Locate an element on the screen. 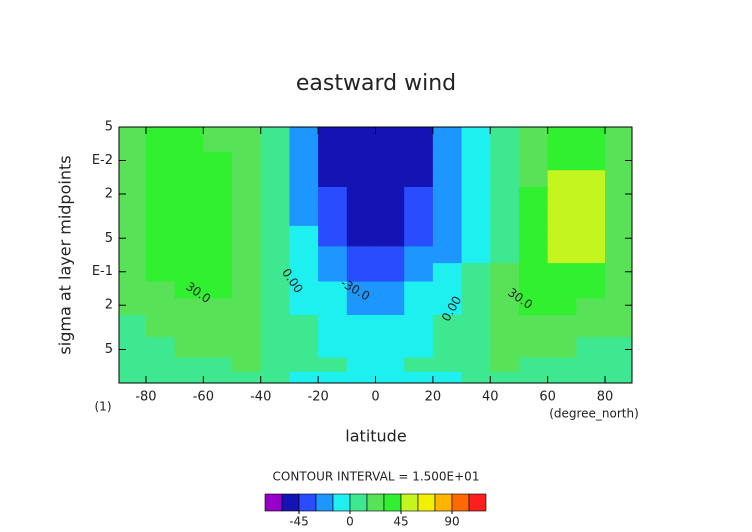 Image resolution: width=752 pixels, height=532 pixels. colorbar-label: CONTOUR INTERVAL = 1.500E+01 is located at coordinates (376, 477).